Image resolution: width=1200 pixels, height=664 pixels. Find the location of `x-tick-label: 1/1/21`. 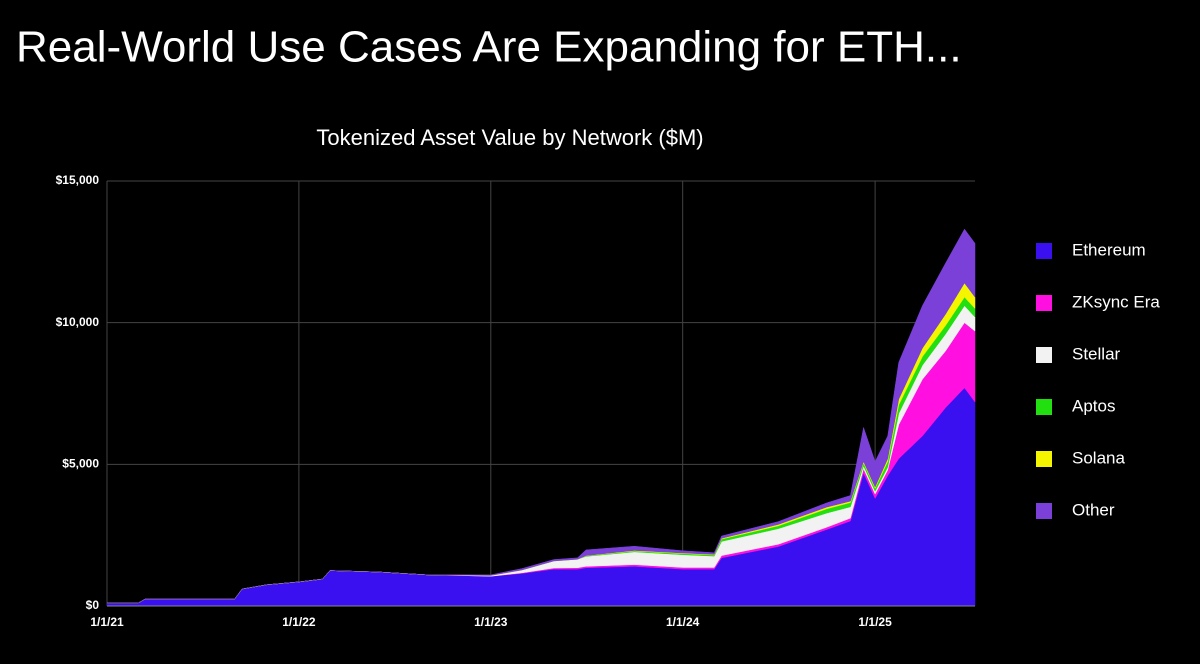

x-tick-label: 1/1/21 is located at coordinates (107, 622).